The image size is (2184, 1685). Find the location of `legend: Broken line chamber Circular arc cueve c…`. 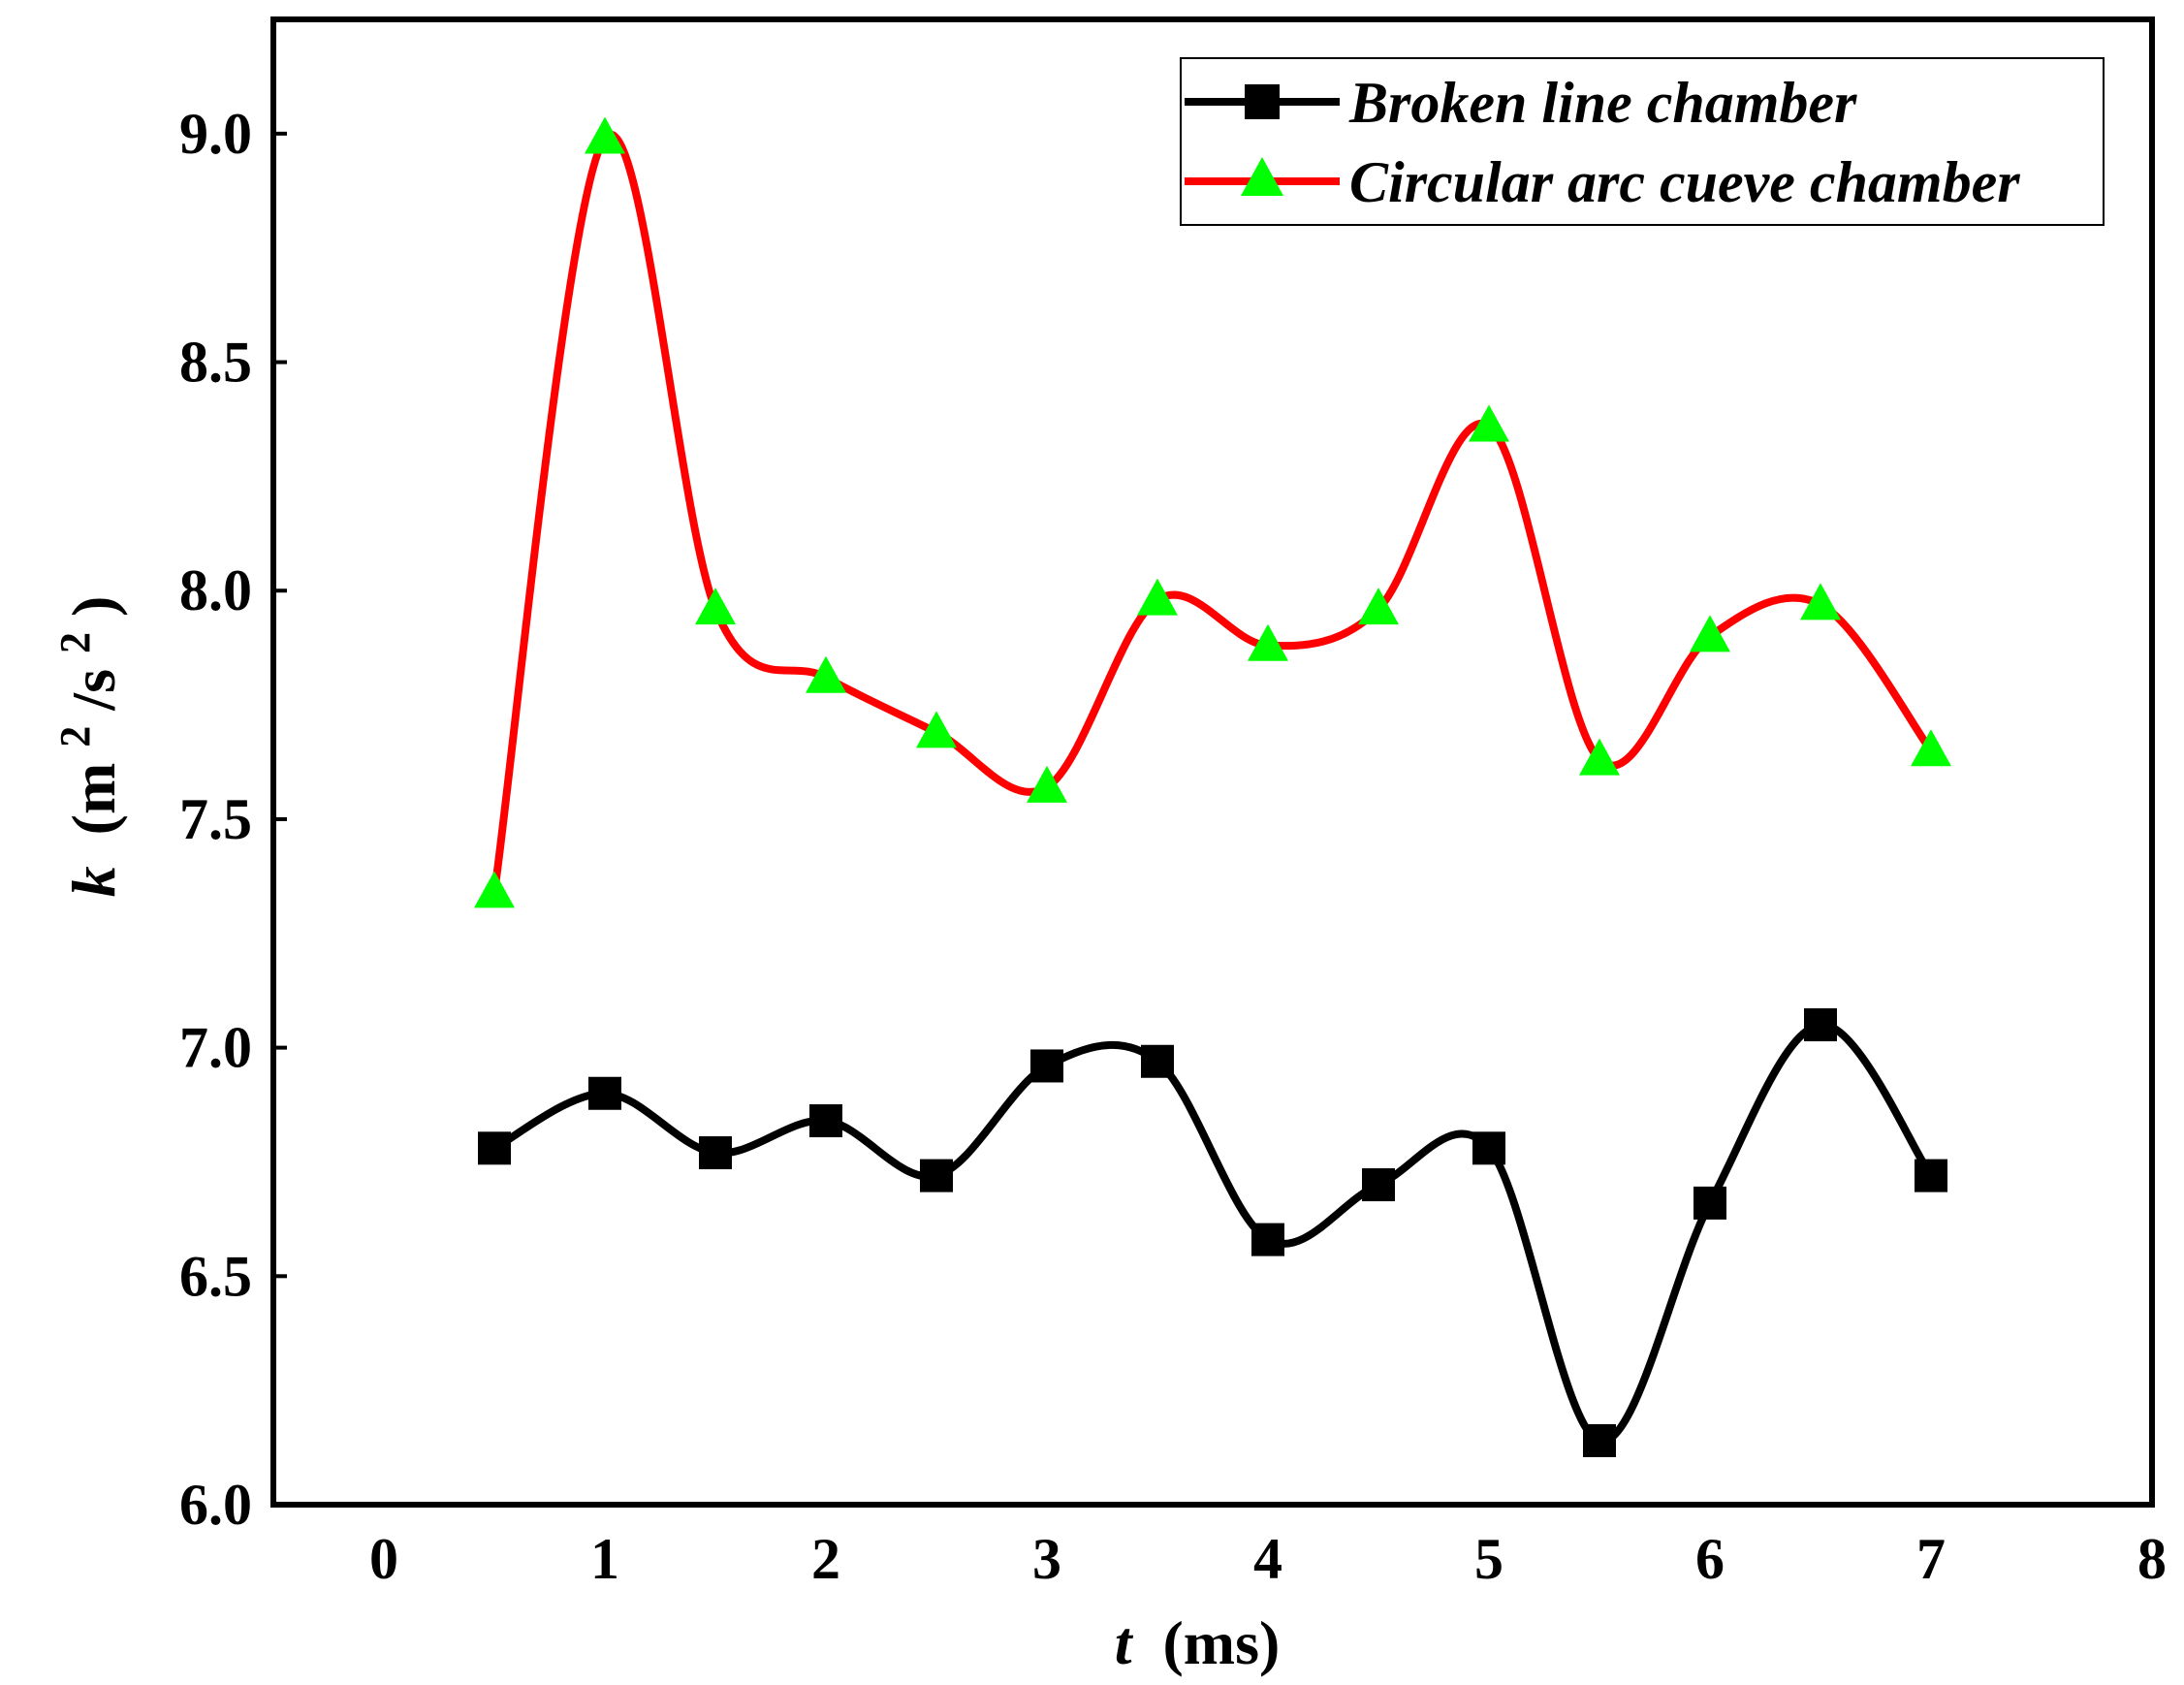

legend: Broken line chamber Circular arc cueve c… is located at coordinates (1643, 142).